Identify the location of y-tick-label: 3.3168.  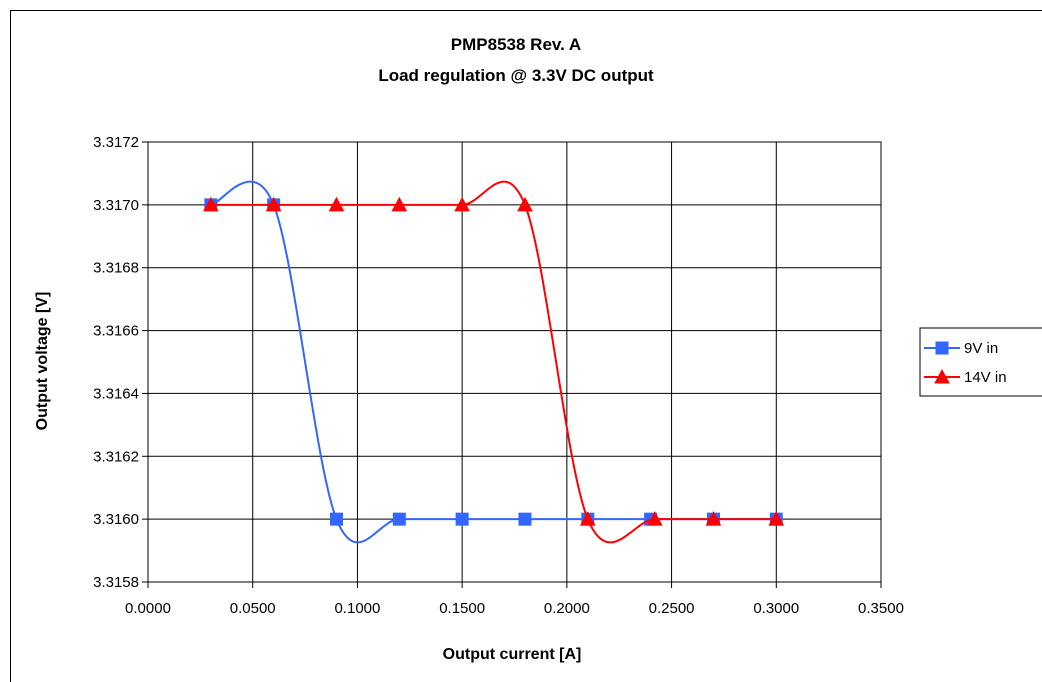
(116, 268).